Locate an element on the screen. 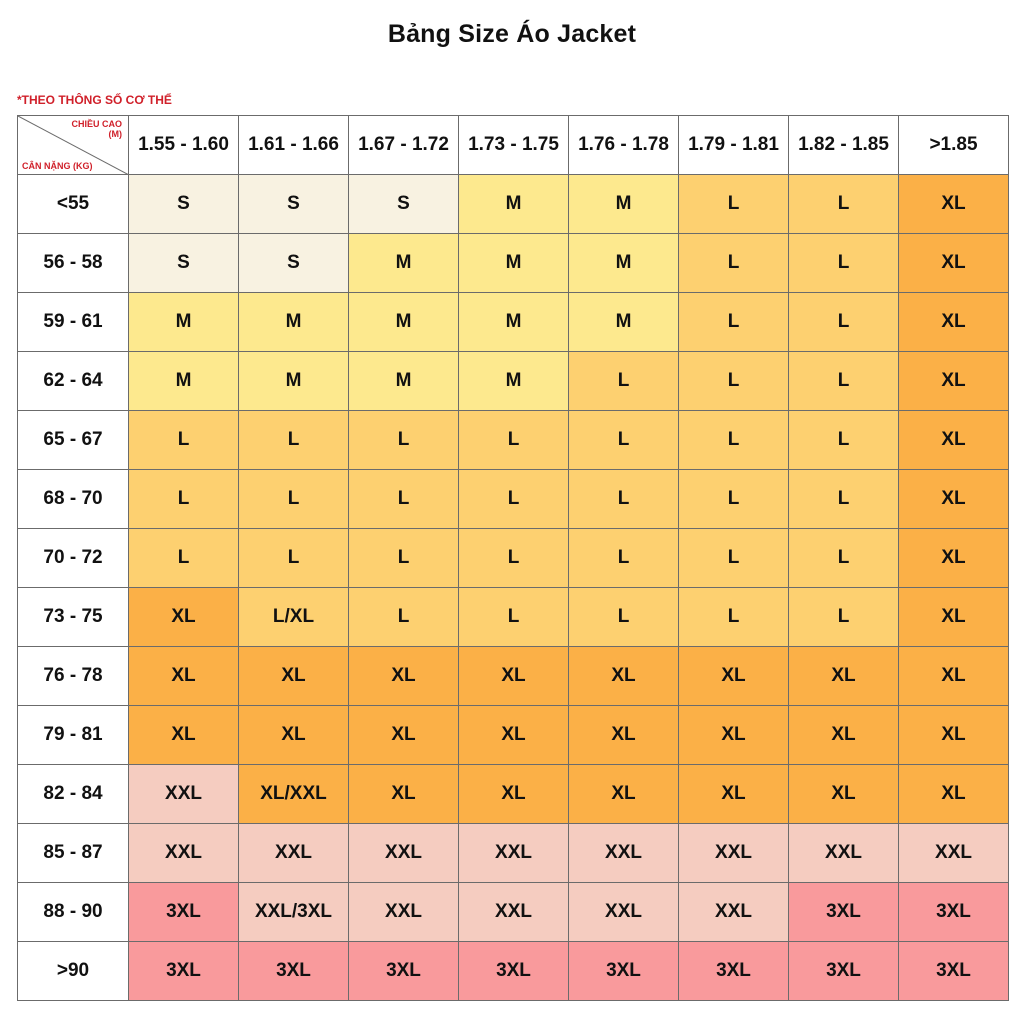  corner-cell: CHIỀU CAO (M) CÂN NẶNG (KG) is located at coordinates (73, 145).